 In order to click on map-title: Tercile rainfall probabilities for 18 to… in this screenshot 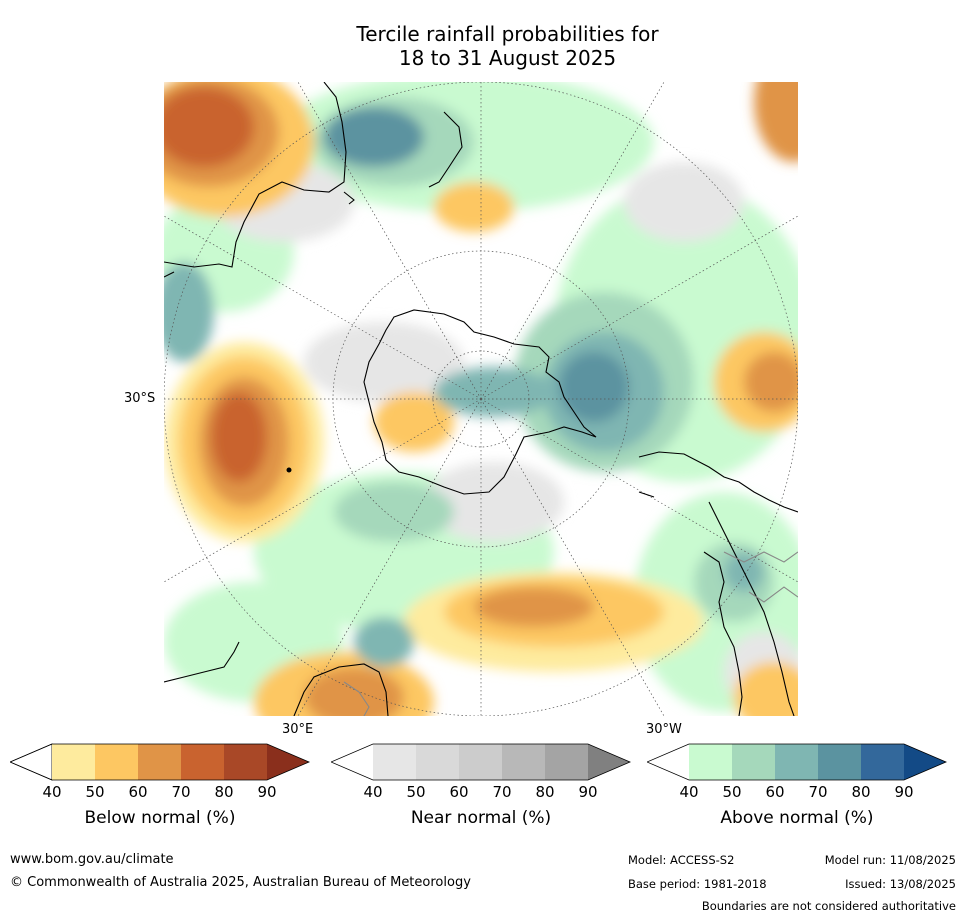, I will do `click(482, 46)`.